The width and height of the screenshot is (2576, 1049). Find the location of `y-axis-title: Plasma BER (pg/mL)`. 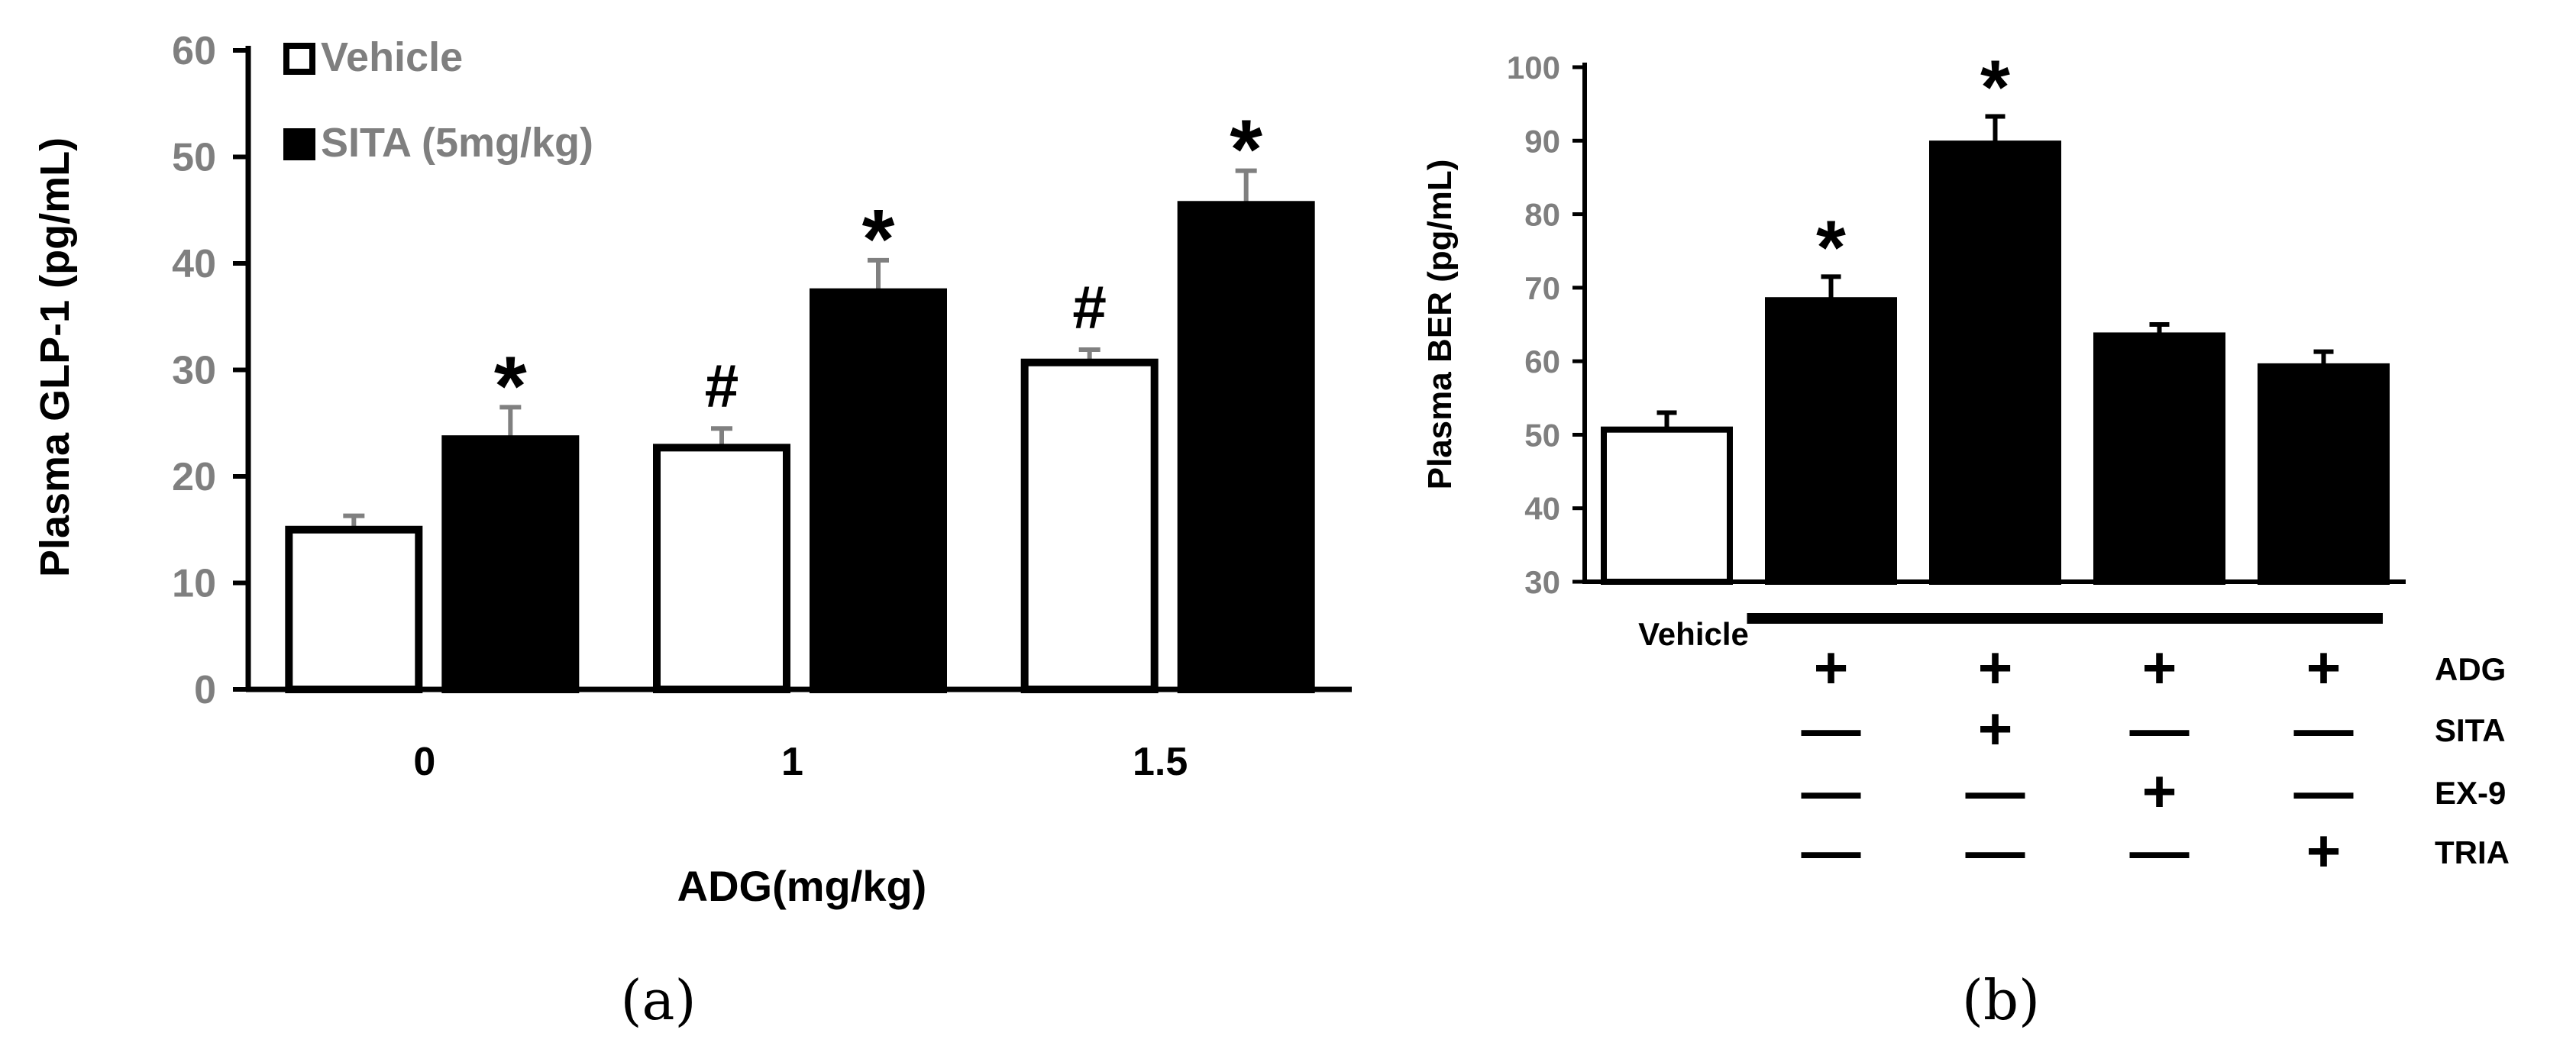

y-axis-title: Plasma BER (pg/mL) is located at coordinates (1440, 325).